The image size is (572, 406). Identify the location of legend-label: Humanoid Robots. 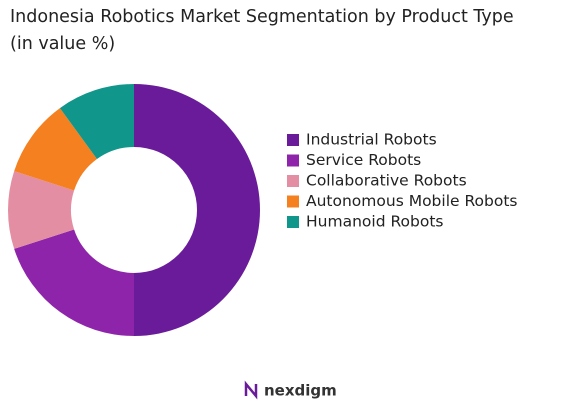
(375, 222).